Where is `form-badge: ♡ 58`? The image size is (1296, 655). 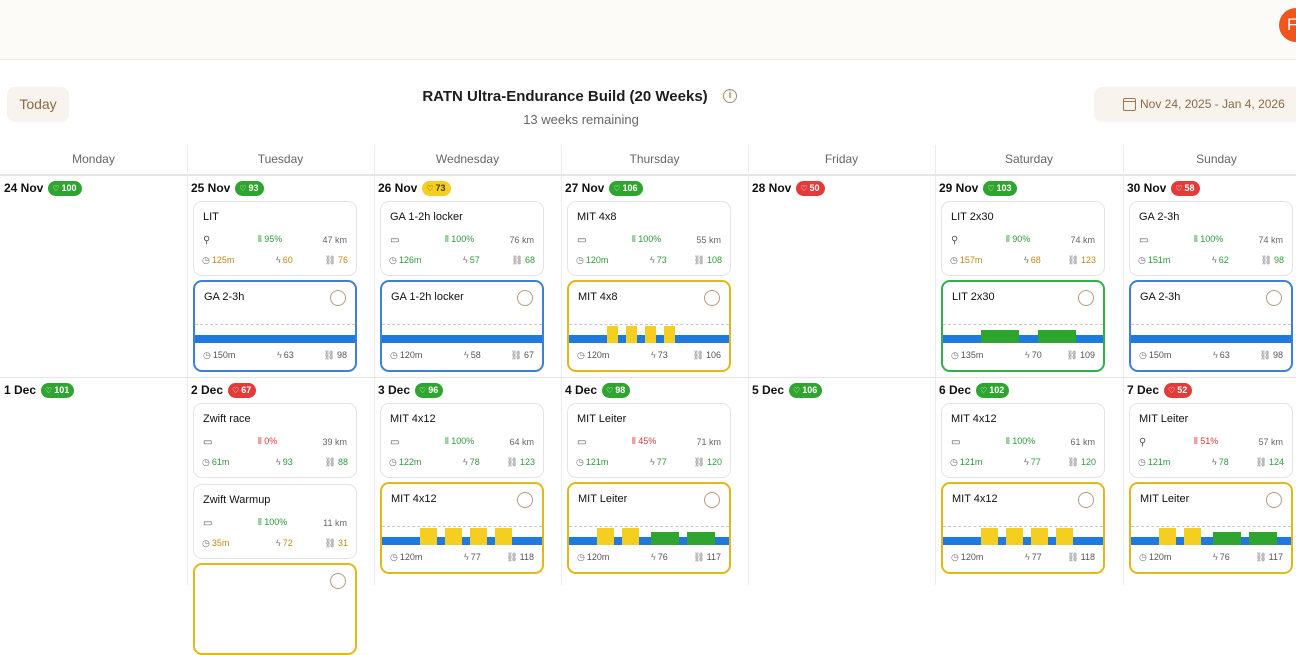
form-badge: ♡ 58 is located at coordinates (1185, 188).